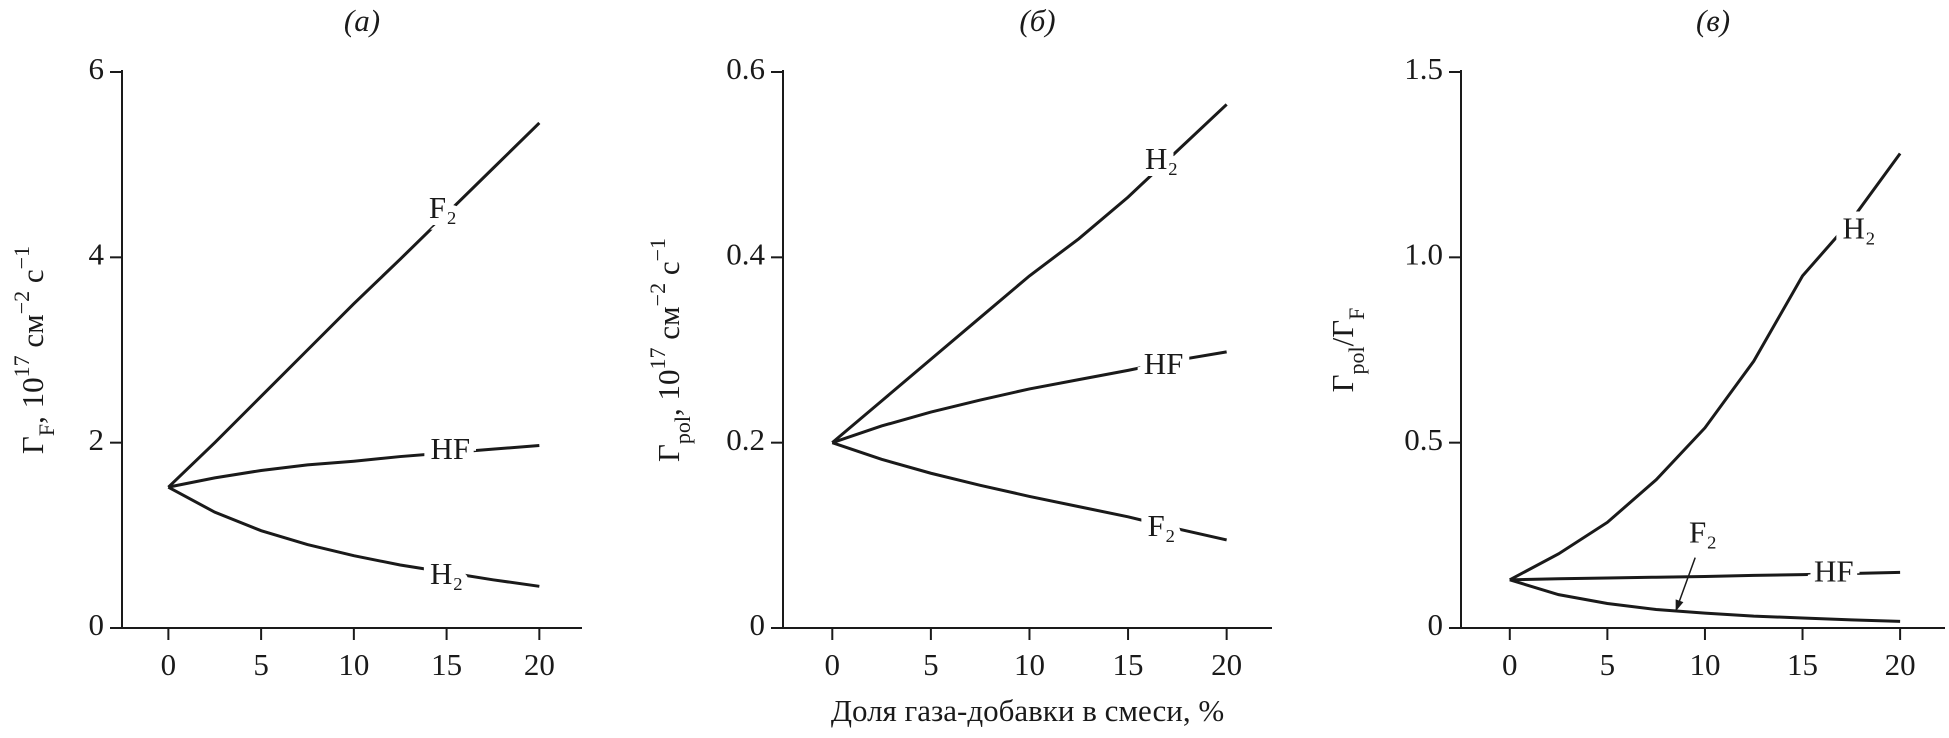 The height and width of the screenshot is (738, 1949). I want to click on y-tick-label: 1.5, so click(1423, 68).